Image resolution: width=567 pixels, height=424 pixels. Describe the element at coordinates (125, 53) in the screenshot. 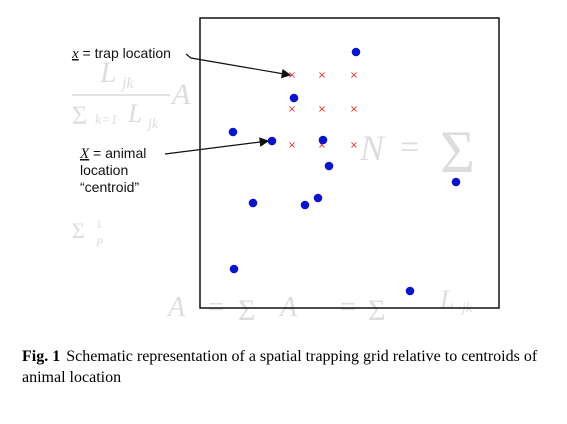

I see `trap-label-text: = trap location` at that location.